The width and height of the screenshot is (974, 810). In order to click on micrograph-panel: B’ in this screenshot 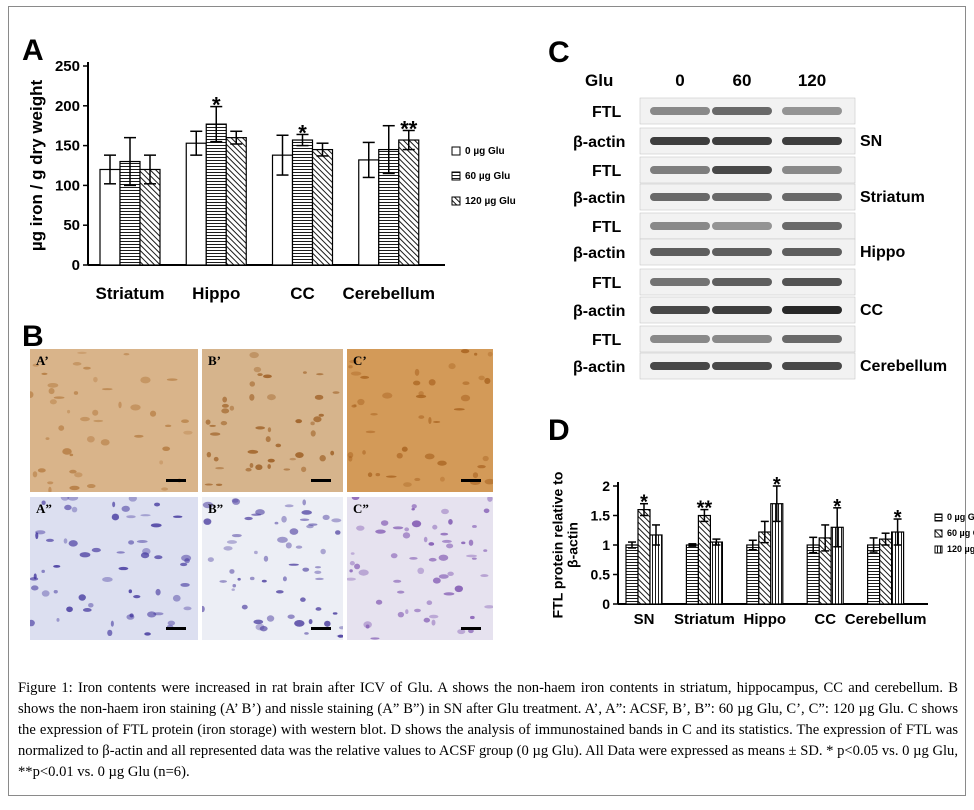, I will do `click(272, 420)`.